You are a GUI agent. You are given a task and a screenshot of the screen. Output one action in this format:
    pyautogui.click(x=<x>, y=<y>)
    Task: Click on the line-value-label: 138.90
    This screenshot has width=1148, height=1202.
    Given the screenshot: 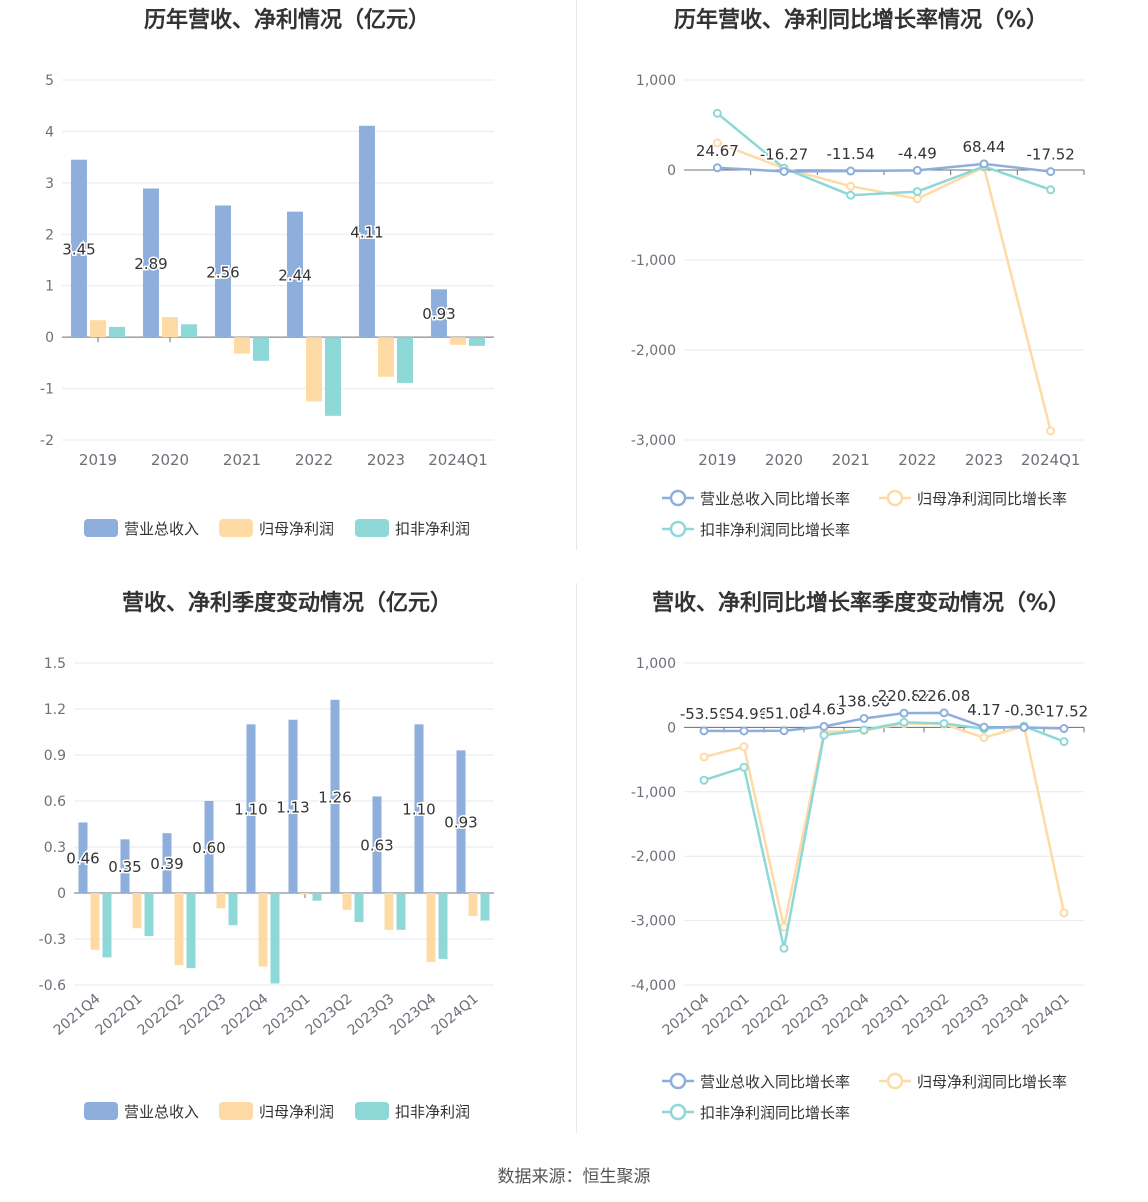 What is the action you would take?
    pyautogui.click(x=864, y=701)
    